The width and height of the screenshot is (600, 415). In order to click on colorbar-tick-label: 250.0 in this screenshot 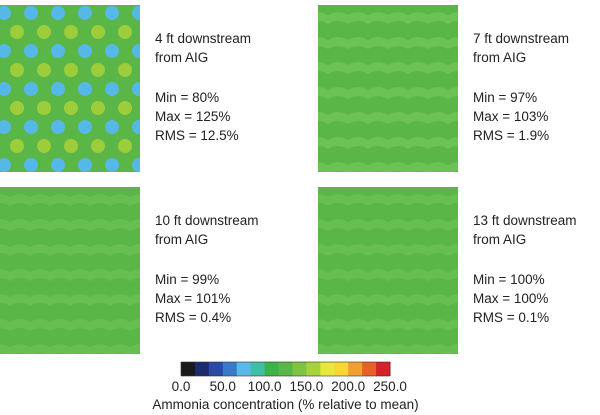, I will do `click(390, 386)`.